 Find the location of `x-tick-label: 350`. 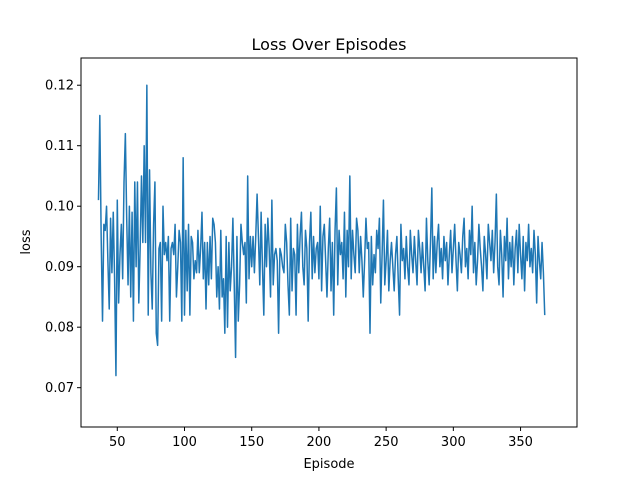

x-tick-label: 350 is located at coordinates (520, 442).